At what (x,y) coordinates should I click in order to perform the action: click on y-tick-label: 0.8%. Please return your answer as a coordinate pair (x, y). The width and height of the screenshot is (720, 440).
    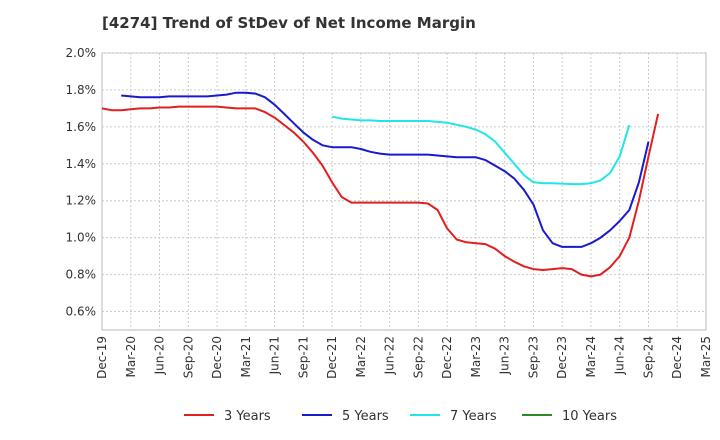
    Looking at the image, I should click on (81, 275).